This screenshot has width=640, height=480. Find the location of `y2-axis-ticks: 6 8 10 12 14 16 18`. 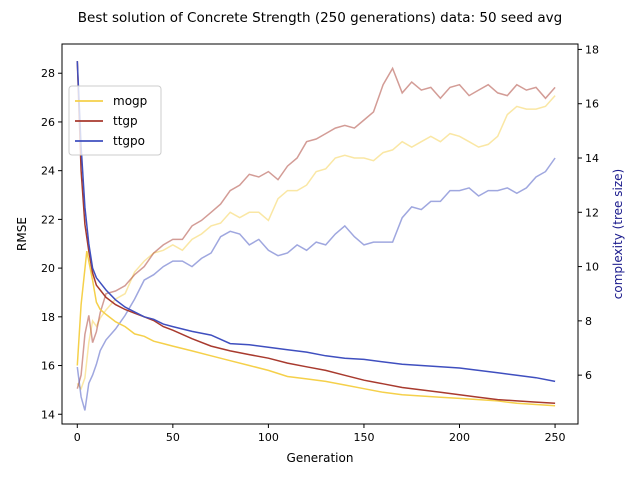

y2-axis-ticks: 6 8 10 12 14 16 18 is located at coordinates (588, 212).